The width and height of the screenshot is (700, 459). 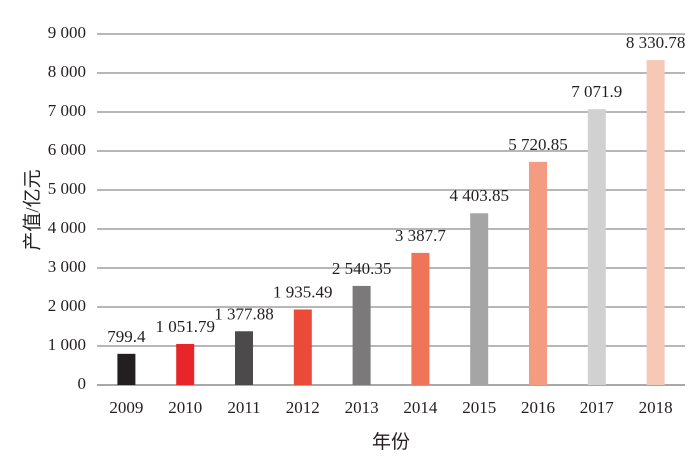 I want to click on x-tick-label: 2011, so click(x=243, y=407).